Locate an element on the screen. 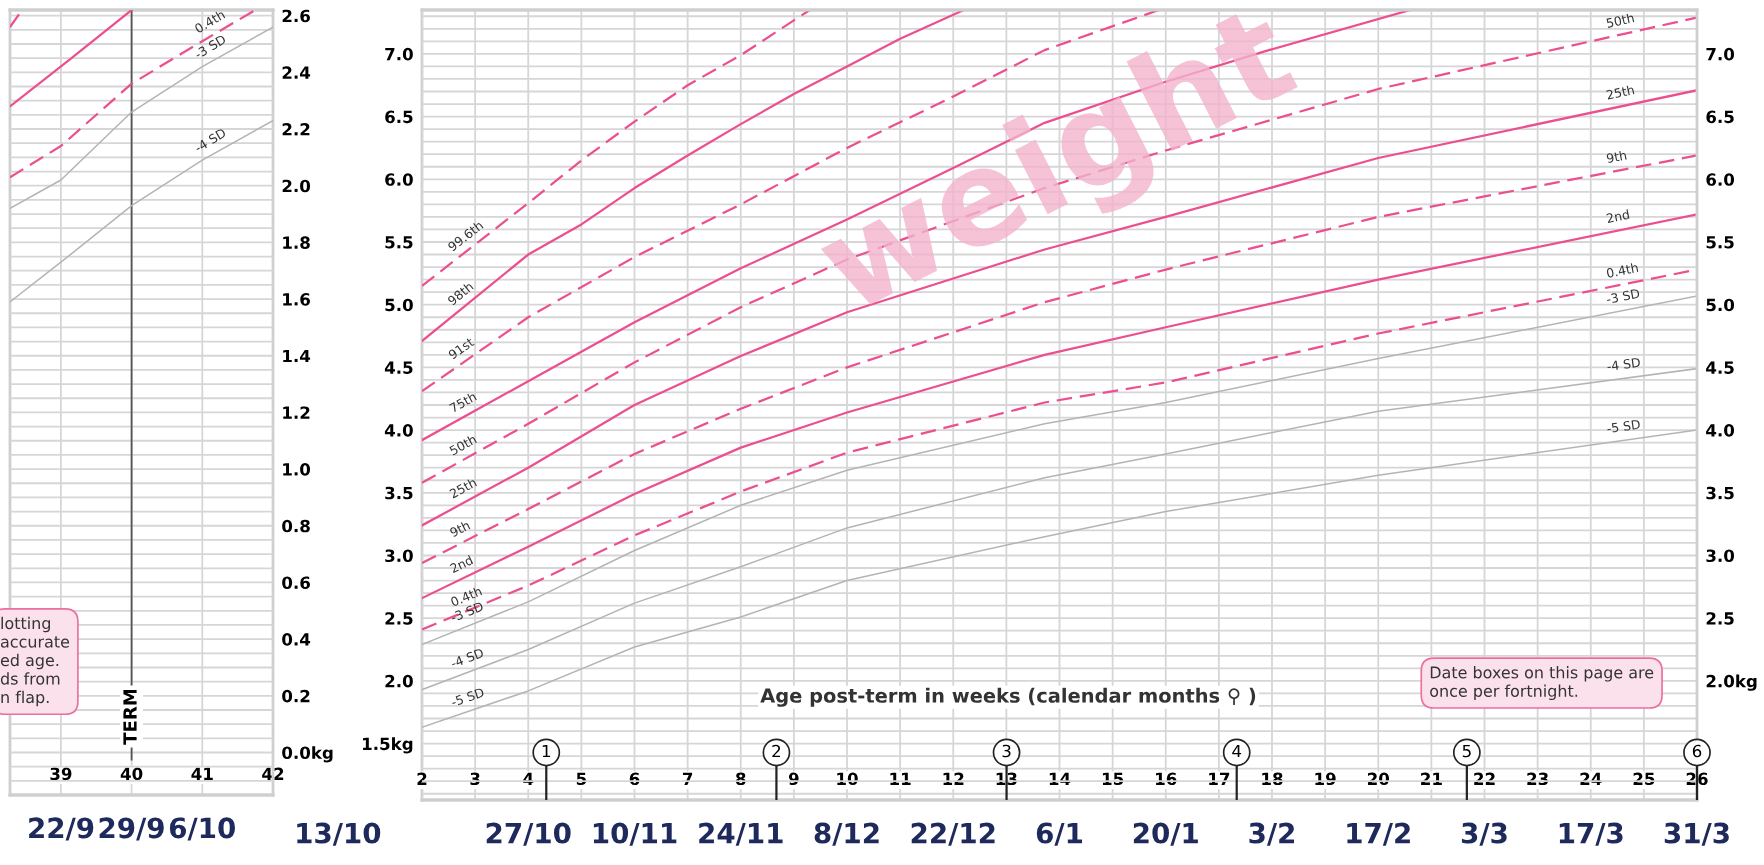 The image size is (1764, 865). y2-tick-label: 6.0 is located at coordinates (1720, 179).